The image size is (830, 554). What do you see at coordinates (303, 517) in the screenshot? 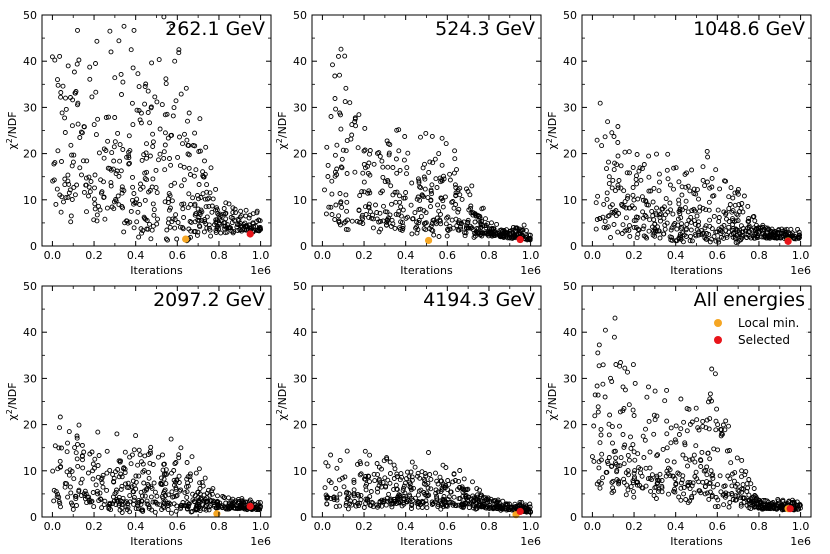
I see `y-tick-label: 0` at bounding box center [303, 517].